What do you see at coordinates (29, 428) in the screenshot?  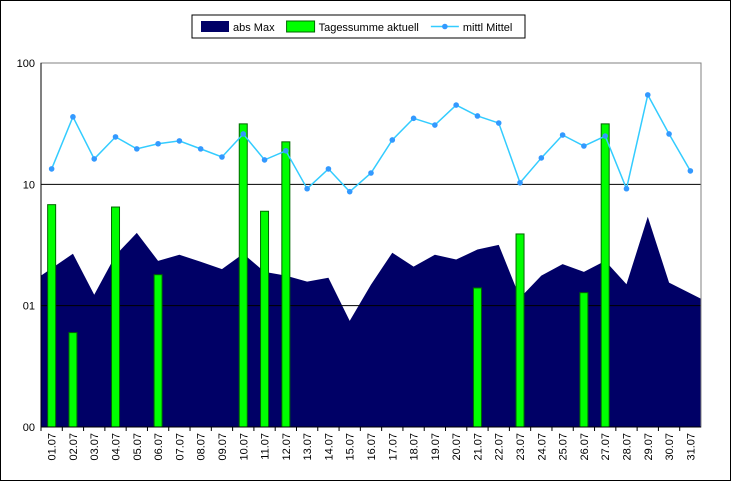 I see `y-tick-label: 00` at bounding box center [29, 428].